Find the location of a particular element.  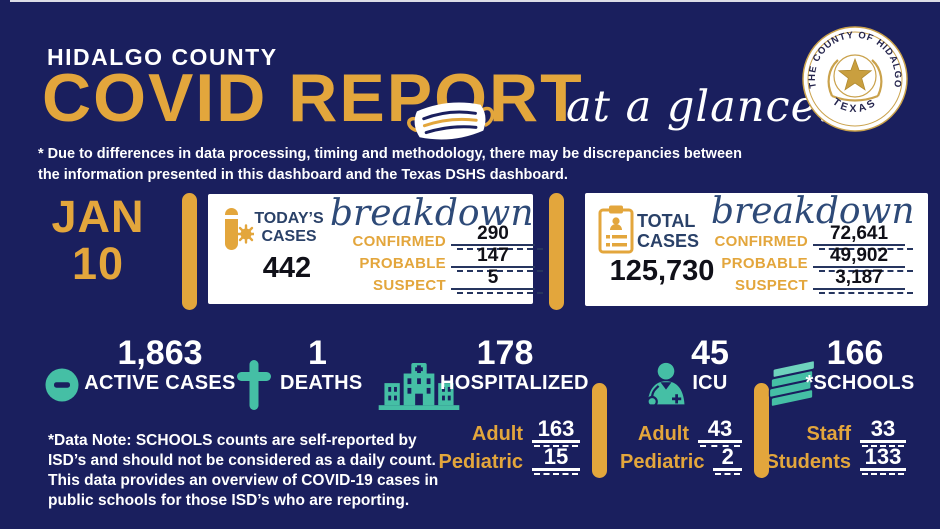

schools-label: *SCHOOLS is located at coordinates (860, 383).